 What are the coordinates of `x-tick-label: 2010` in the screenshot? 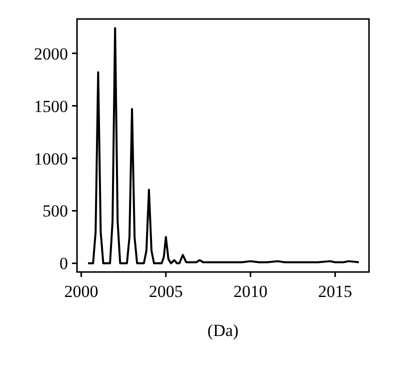 It's located at (251, 291).